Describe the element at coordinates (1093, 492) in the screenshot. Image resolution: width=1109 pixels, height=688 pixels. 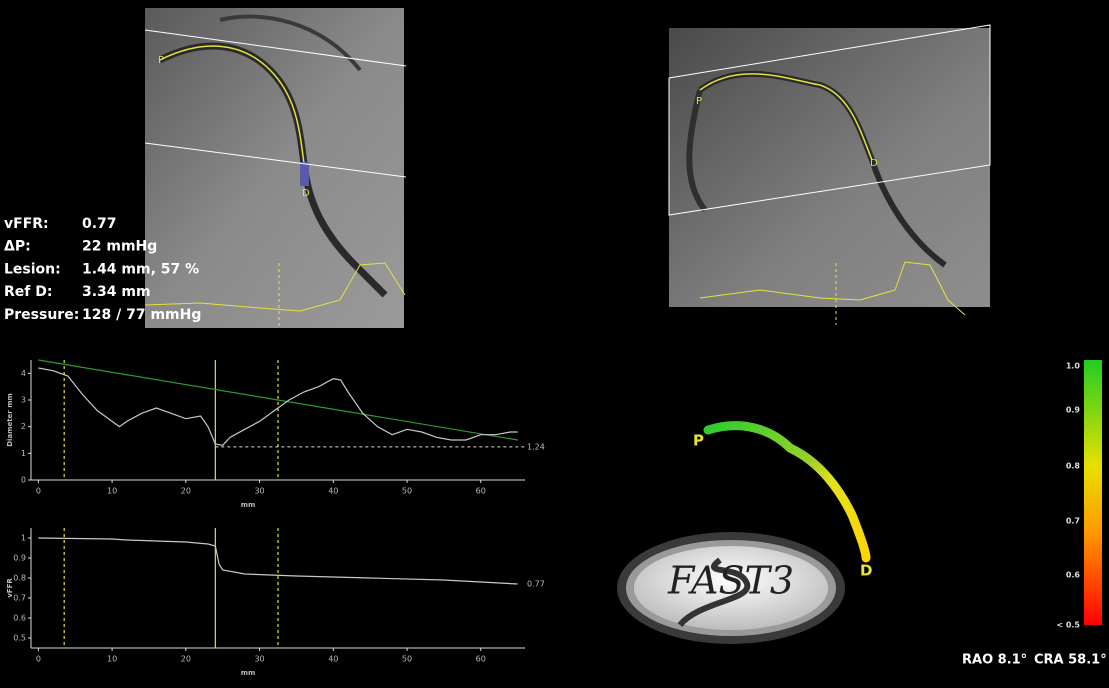
I see `color-bar` at that location.